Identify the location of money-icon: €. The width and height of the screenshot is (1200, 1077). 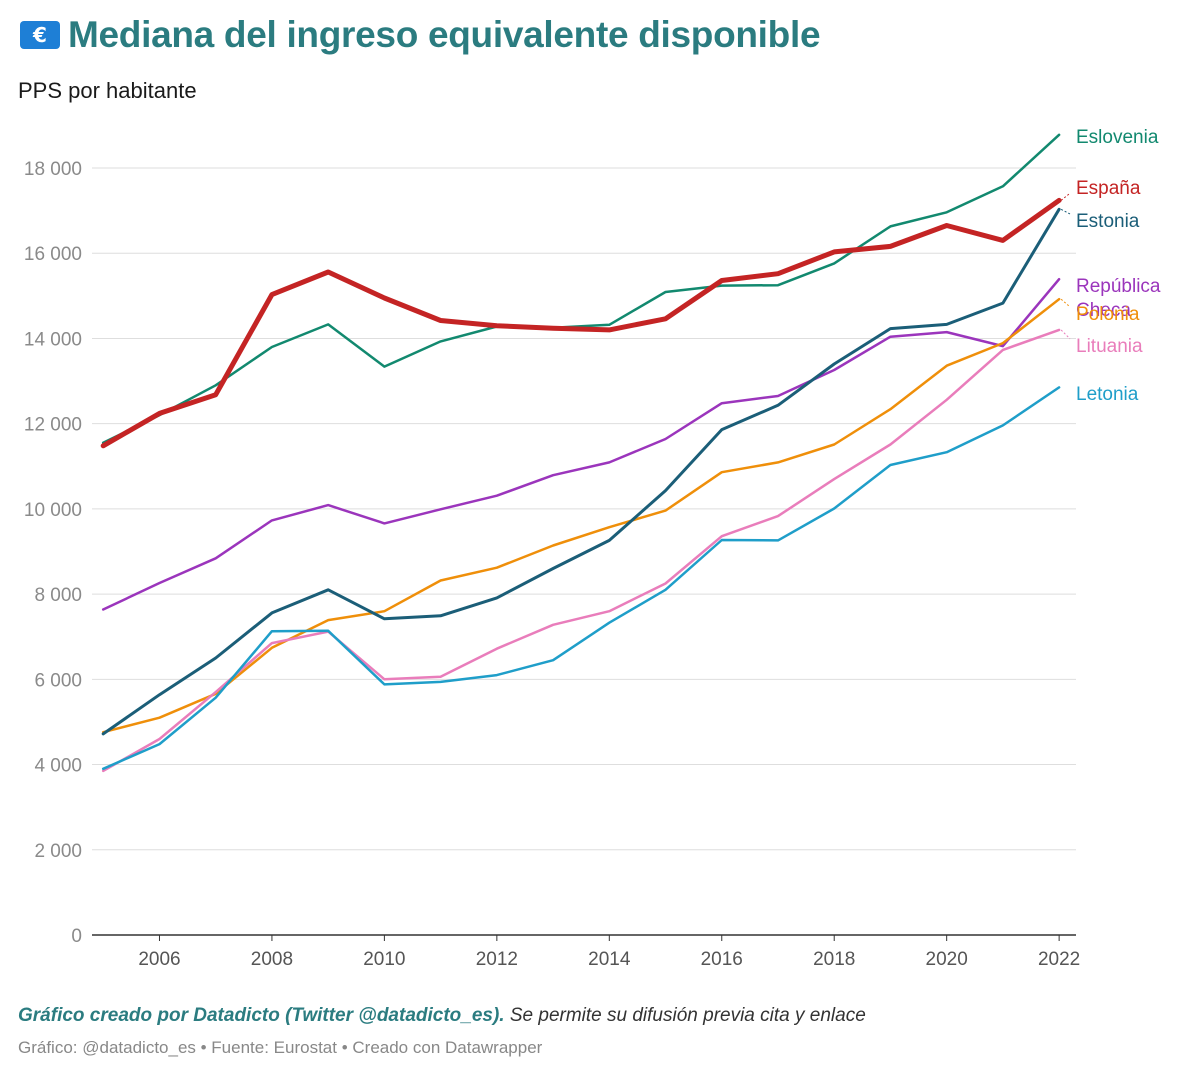
(40, 35).